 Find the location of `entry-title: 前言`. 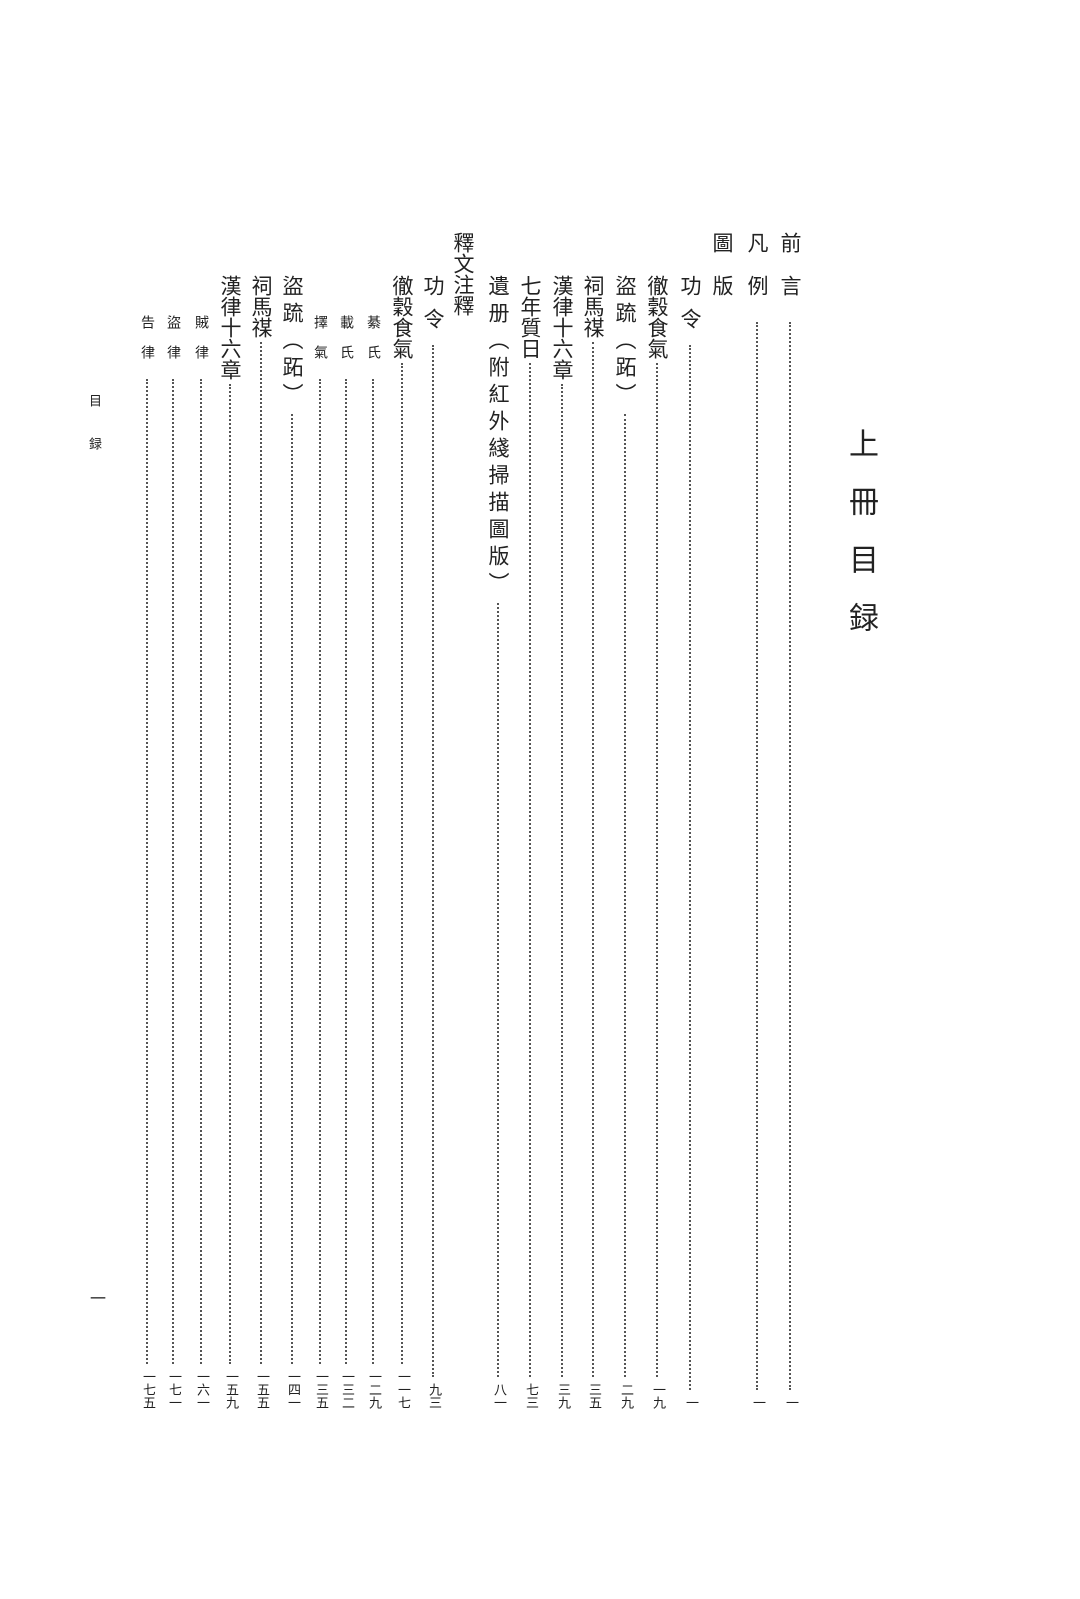

entry-title: 前言 is located at coordinates (790, 275).